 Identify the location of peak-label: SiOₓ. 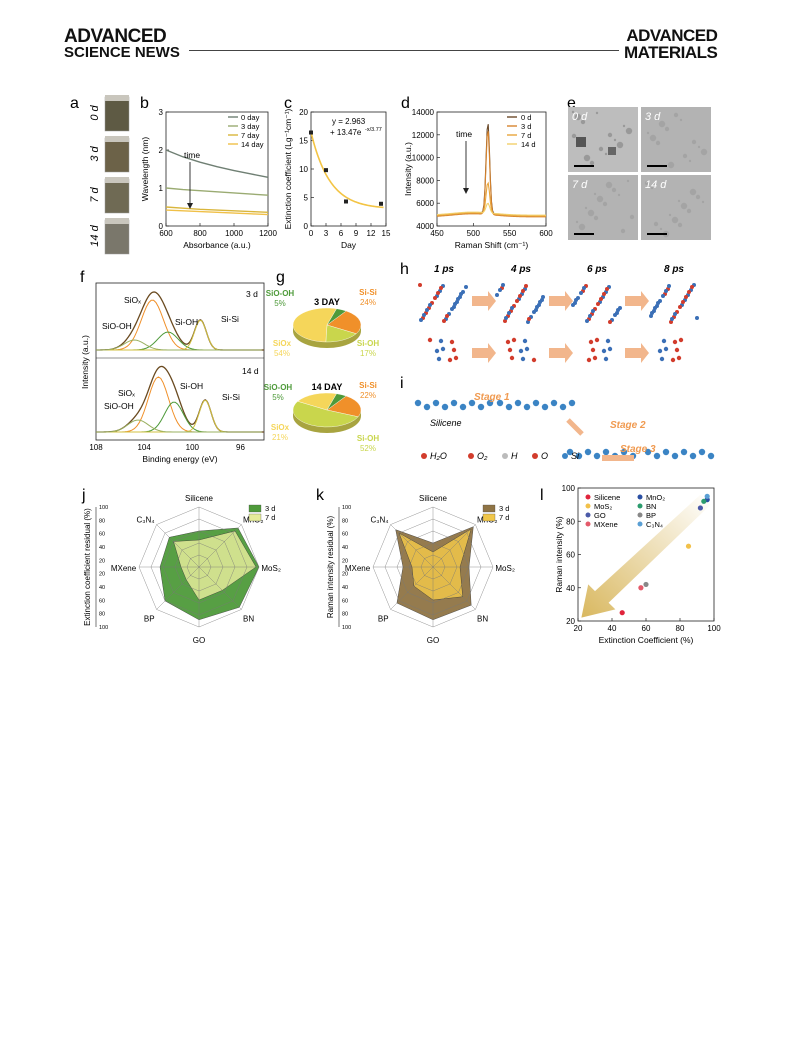
(132, 300).